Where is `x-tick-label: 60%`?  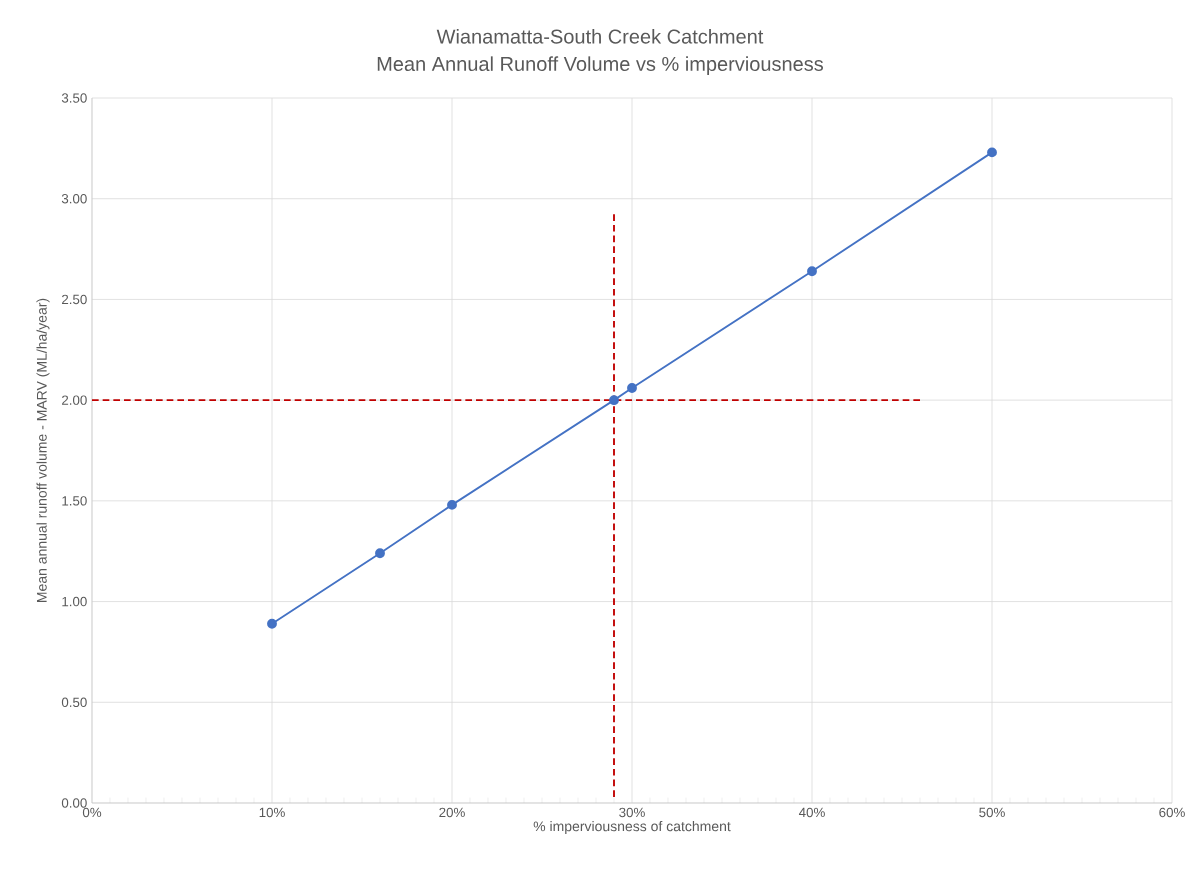
x-tick-label: 60% is located at coordinates (1172, 812).